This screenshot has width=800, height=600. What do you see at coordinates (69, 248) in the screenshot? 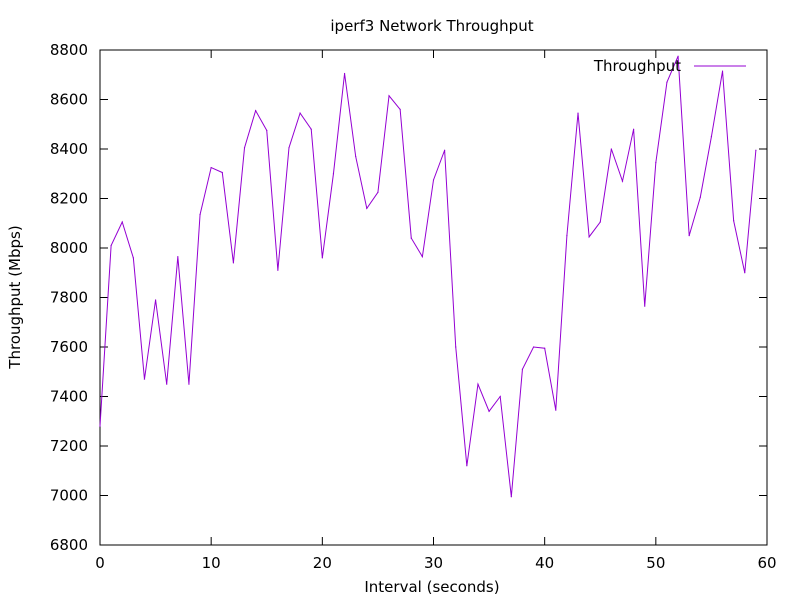
I see `y-tick-label: 8000` at bounding box center [69, 248].